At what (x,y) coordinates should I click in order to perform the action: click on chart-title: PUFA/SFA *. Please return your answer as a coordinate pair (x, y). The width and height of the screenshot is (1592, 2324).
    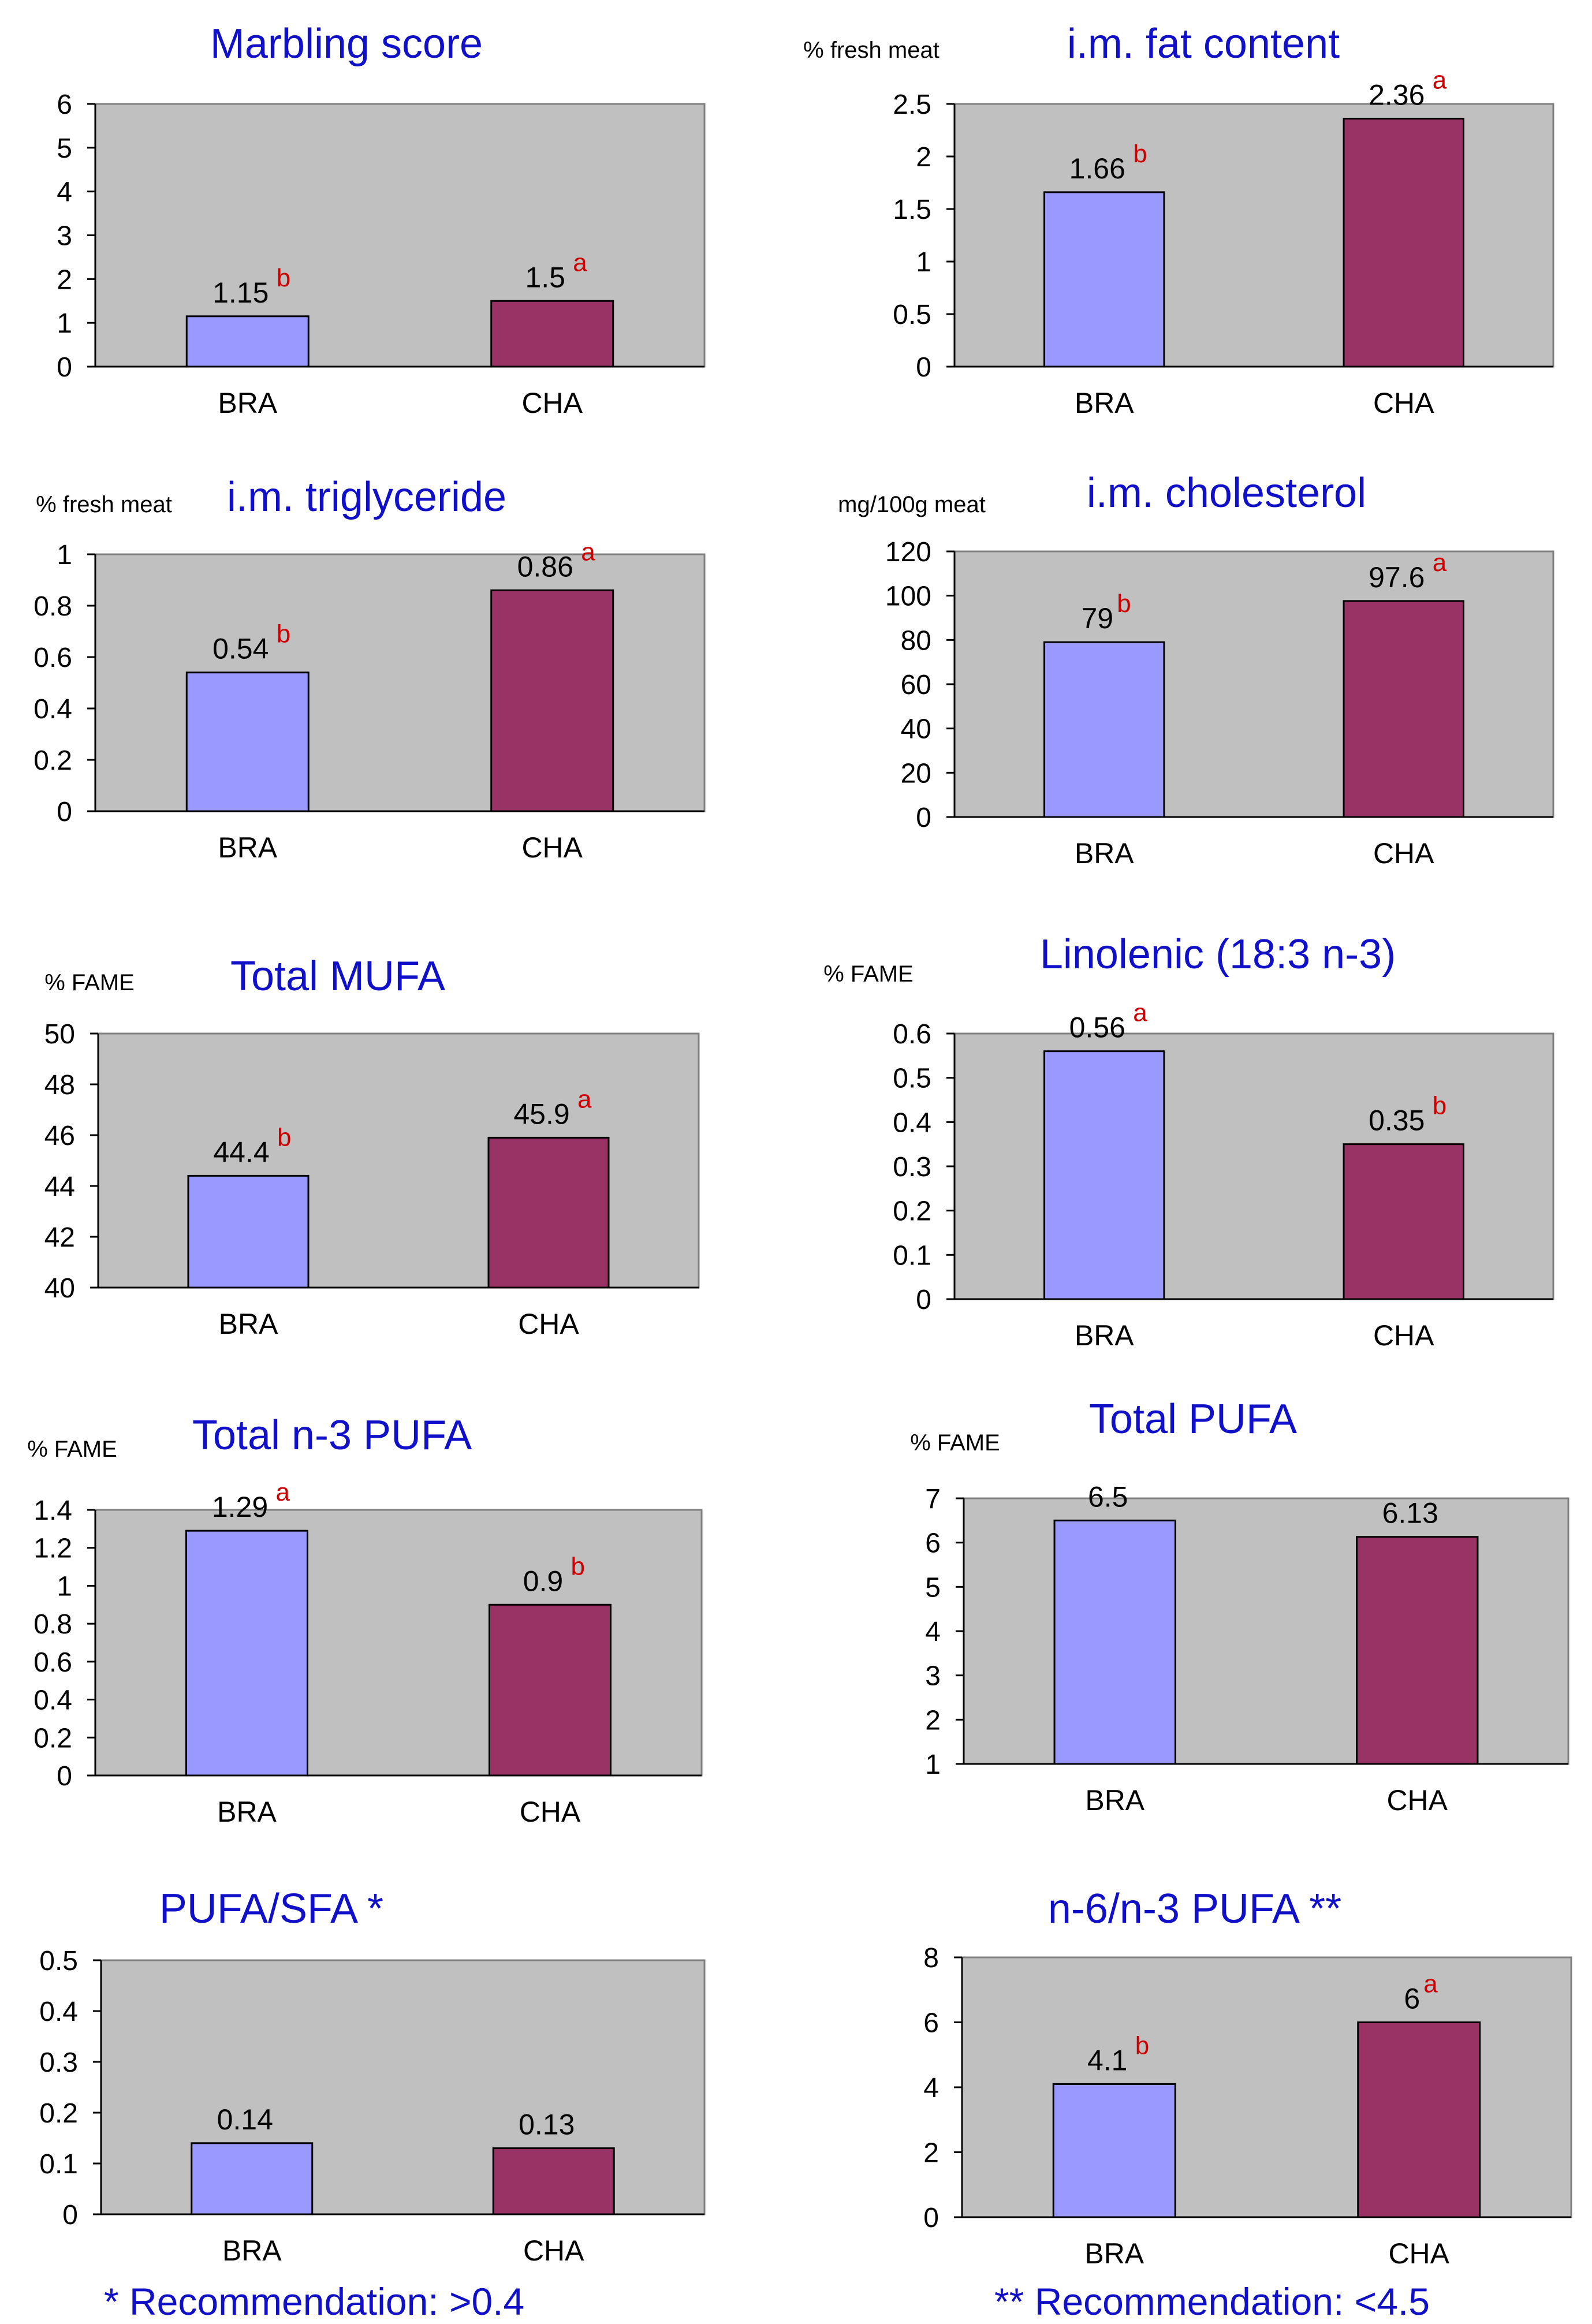
    Looking at the image, I should click on (271, 1909).